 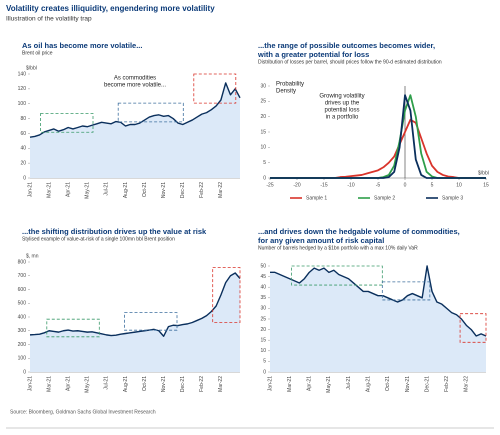 I want to click on y-axis-label: $/bbl, so click(x=31, y=68).